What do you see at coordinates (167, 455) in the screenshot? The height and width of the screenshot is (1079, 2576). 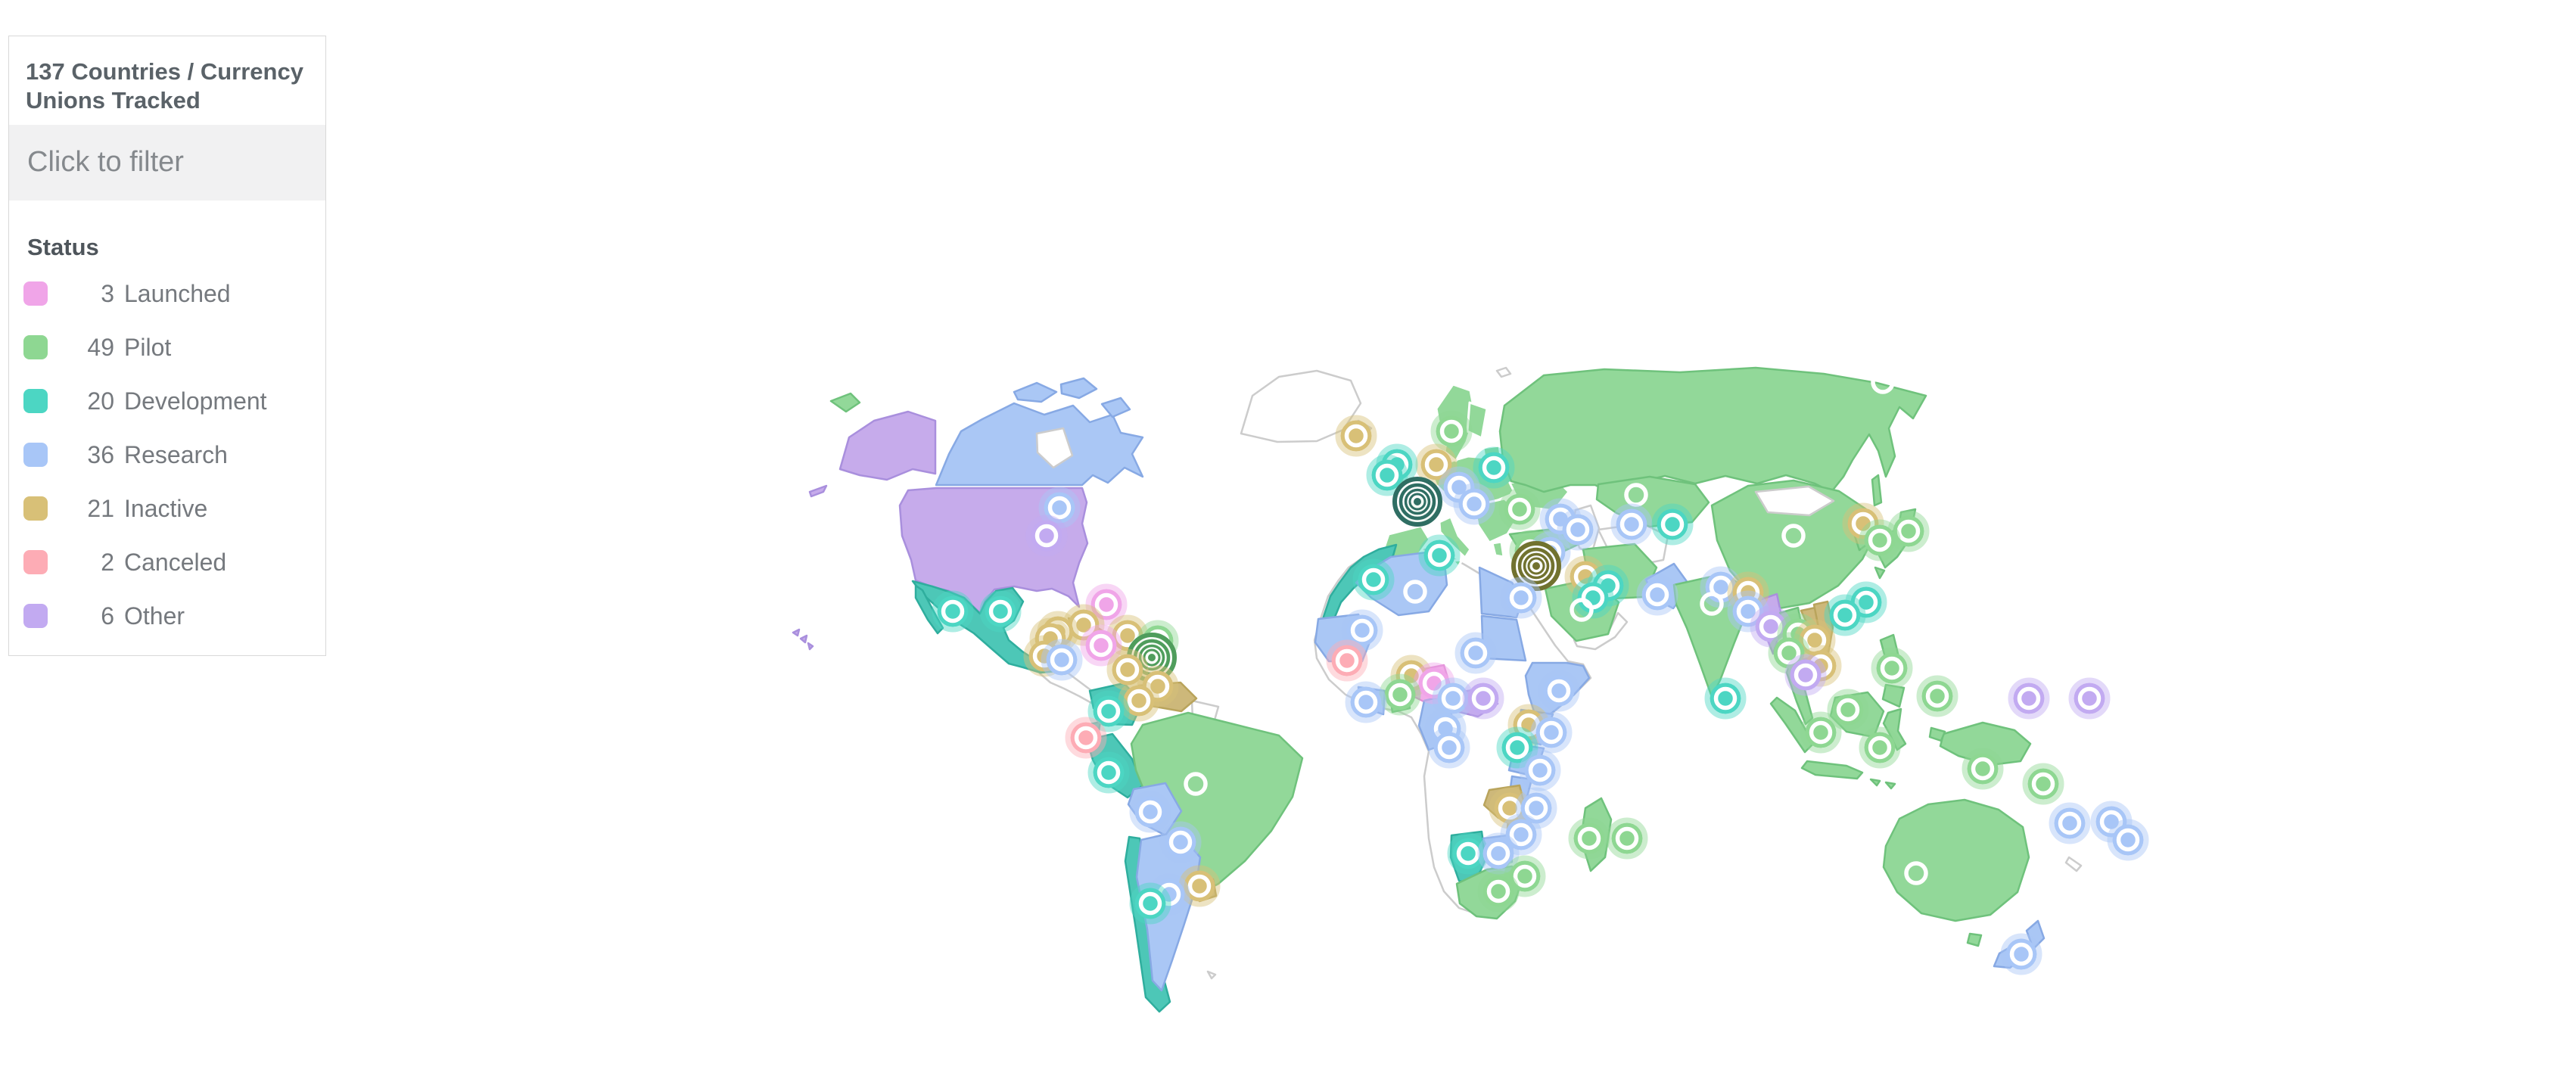 I see `legend-item-research: 36 Research` at bounding box center [167, 455].